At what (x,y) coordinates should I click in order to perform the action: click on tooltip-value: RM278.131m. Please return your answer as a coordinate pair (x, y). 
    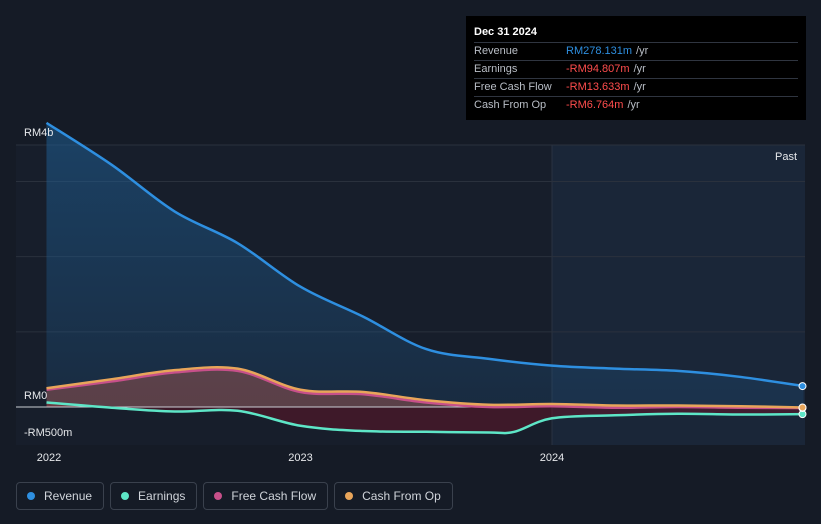
    Looking at the image, I should click on (599, 51).